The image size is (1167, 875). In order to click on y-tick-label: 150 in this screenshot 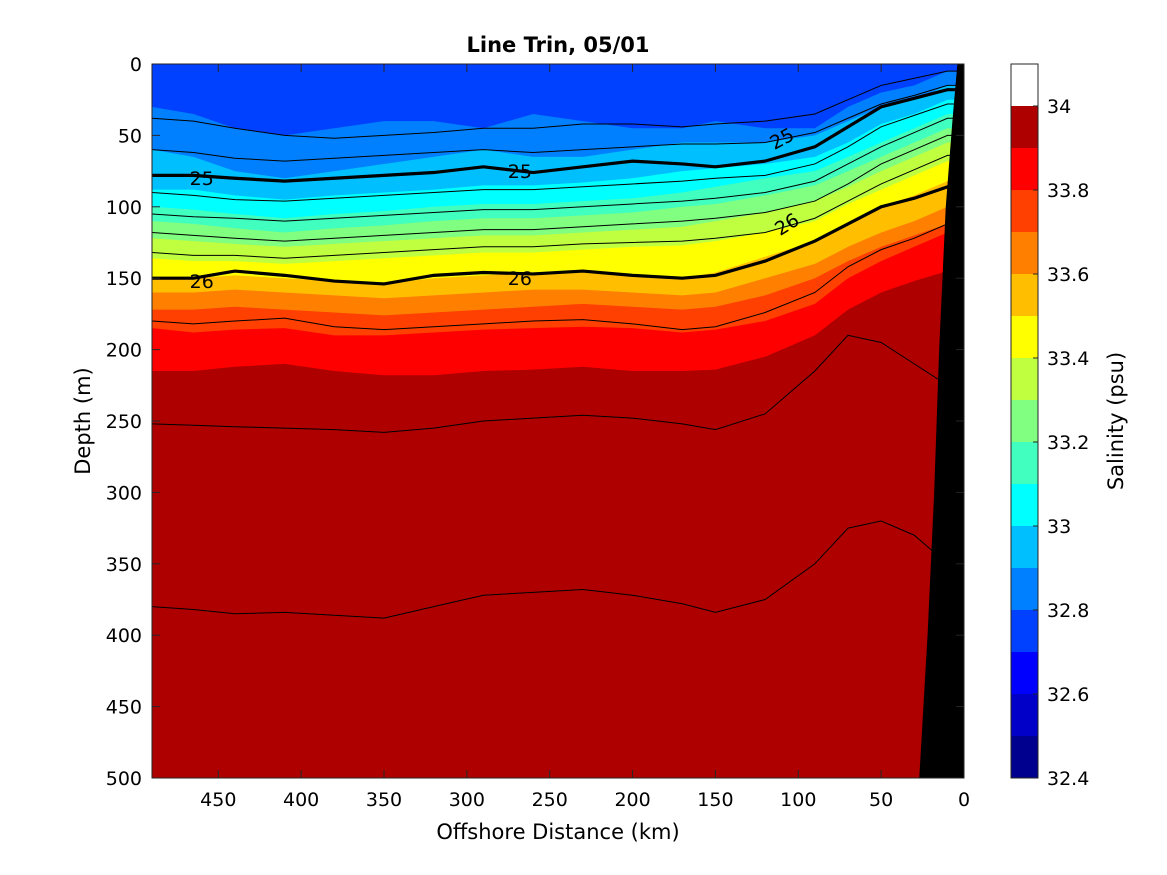, I will do `click(124, 279)`.